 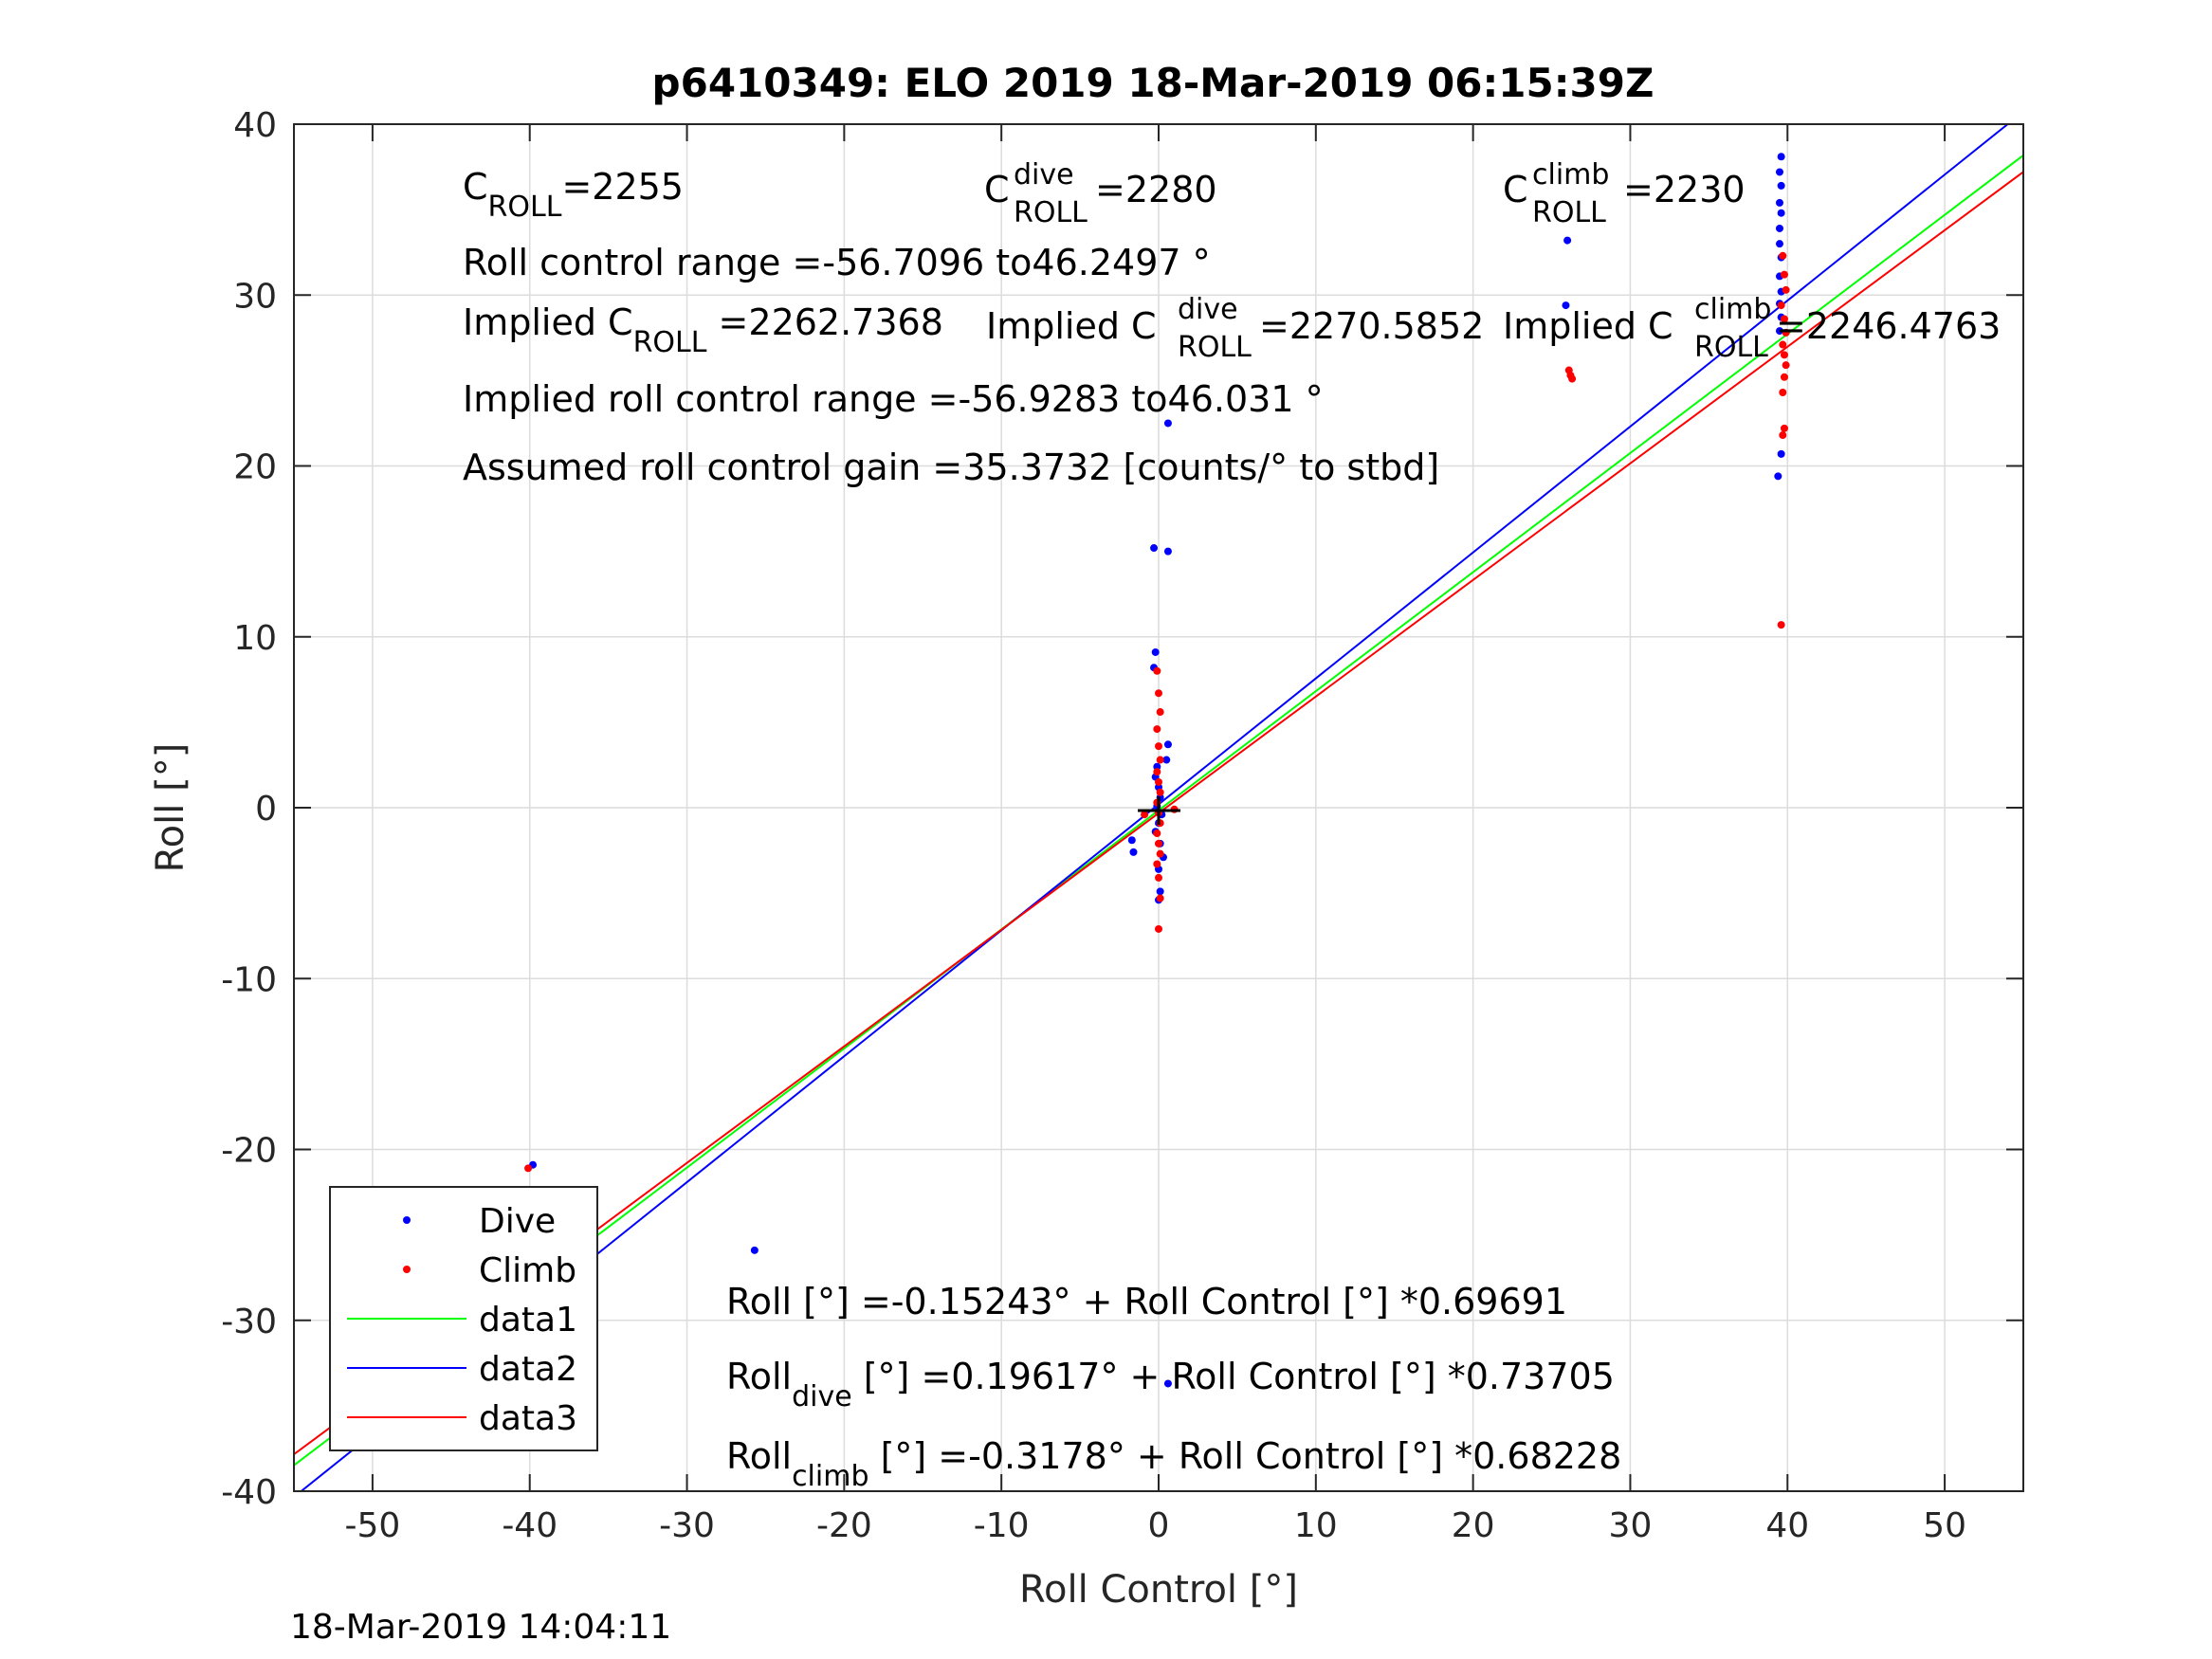 I want to click on y-tick-label: 30, so click(x=255, y=296).